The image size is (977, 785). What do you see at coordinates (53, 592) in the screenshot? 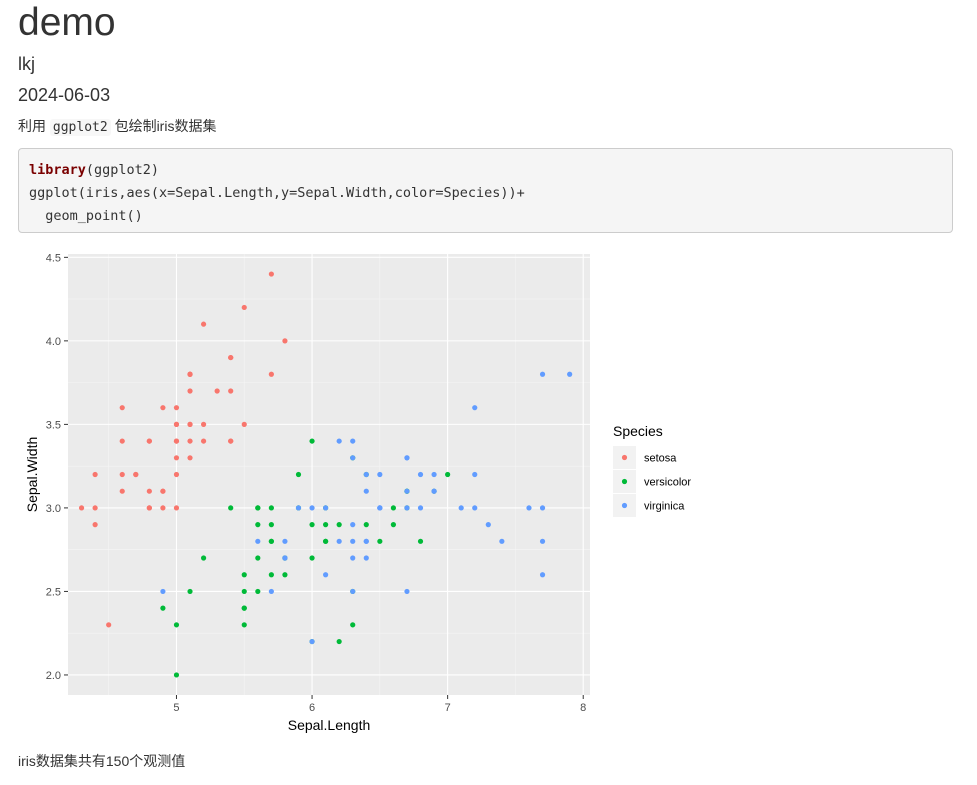
I see `y-tick-label: 2.5` at bounding box center [53, 592].